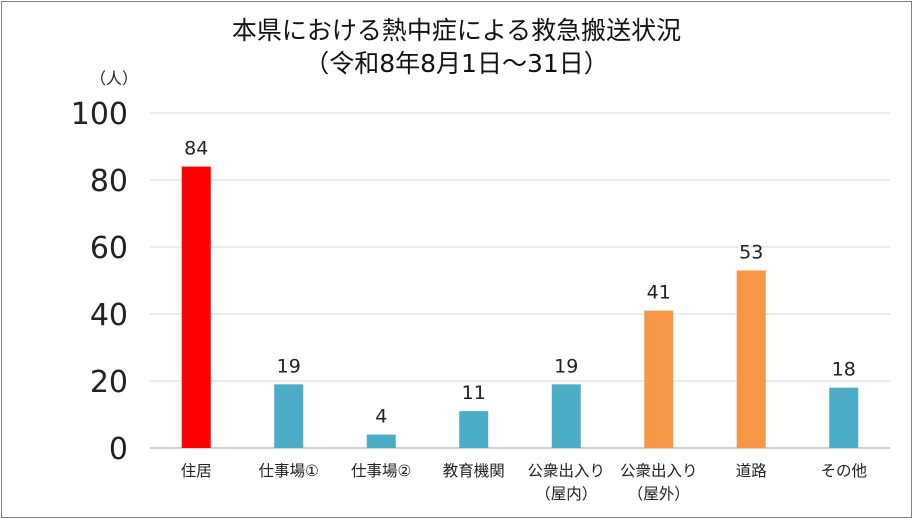 The image size is (913, 519). What do you see at coordinates (118, 449) in the screenshot?
I see `y-tick-label: 0` at bounding box center [118, 449].